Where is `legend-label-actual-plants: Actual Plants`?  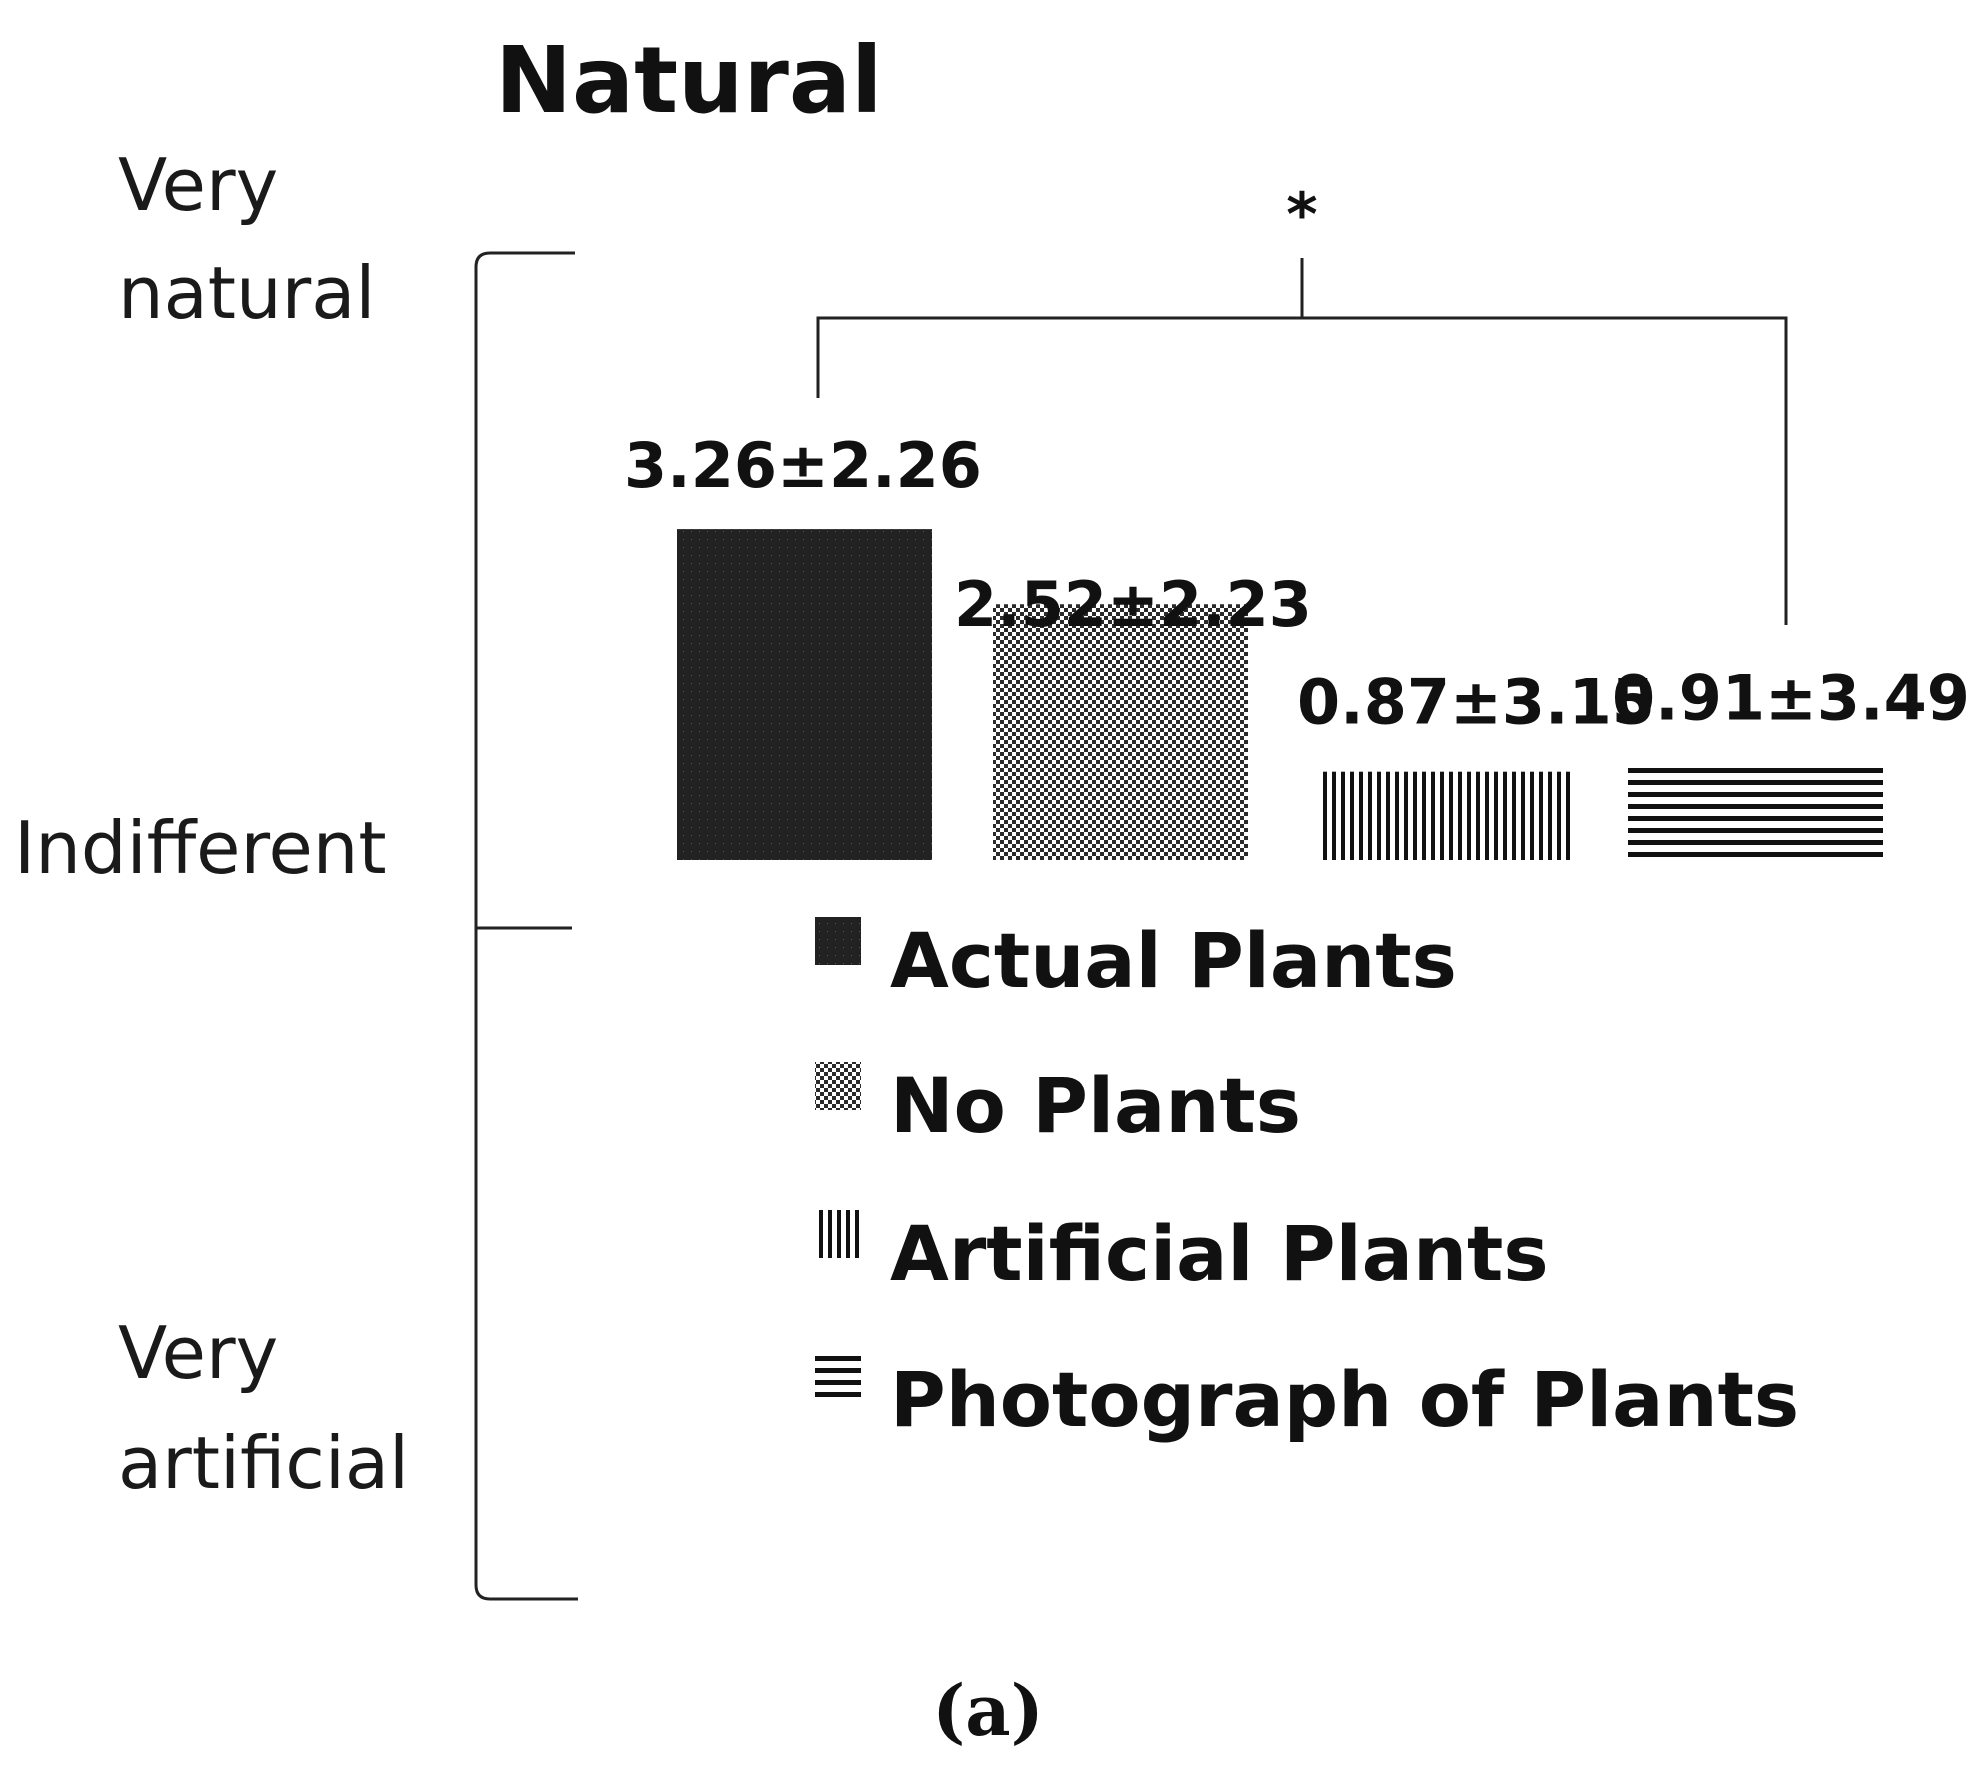 legend-label-actual-plants: Actual Plants is located at coordinates (1173, 960).